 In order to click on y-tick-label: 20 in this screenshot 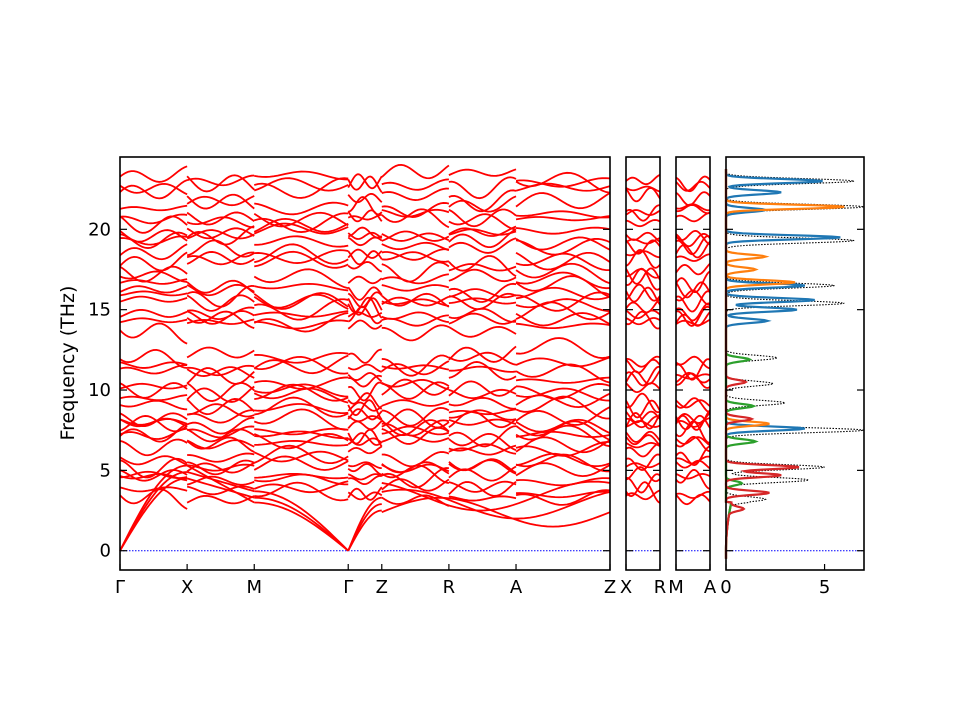, I will do `click(99, 229)`.